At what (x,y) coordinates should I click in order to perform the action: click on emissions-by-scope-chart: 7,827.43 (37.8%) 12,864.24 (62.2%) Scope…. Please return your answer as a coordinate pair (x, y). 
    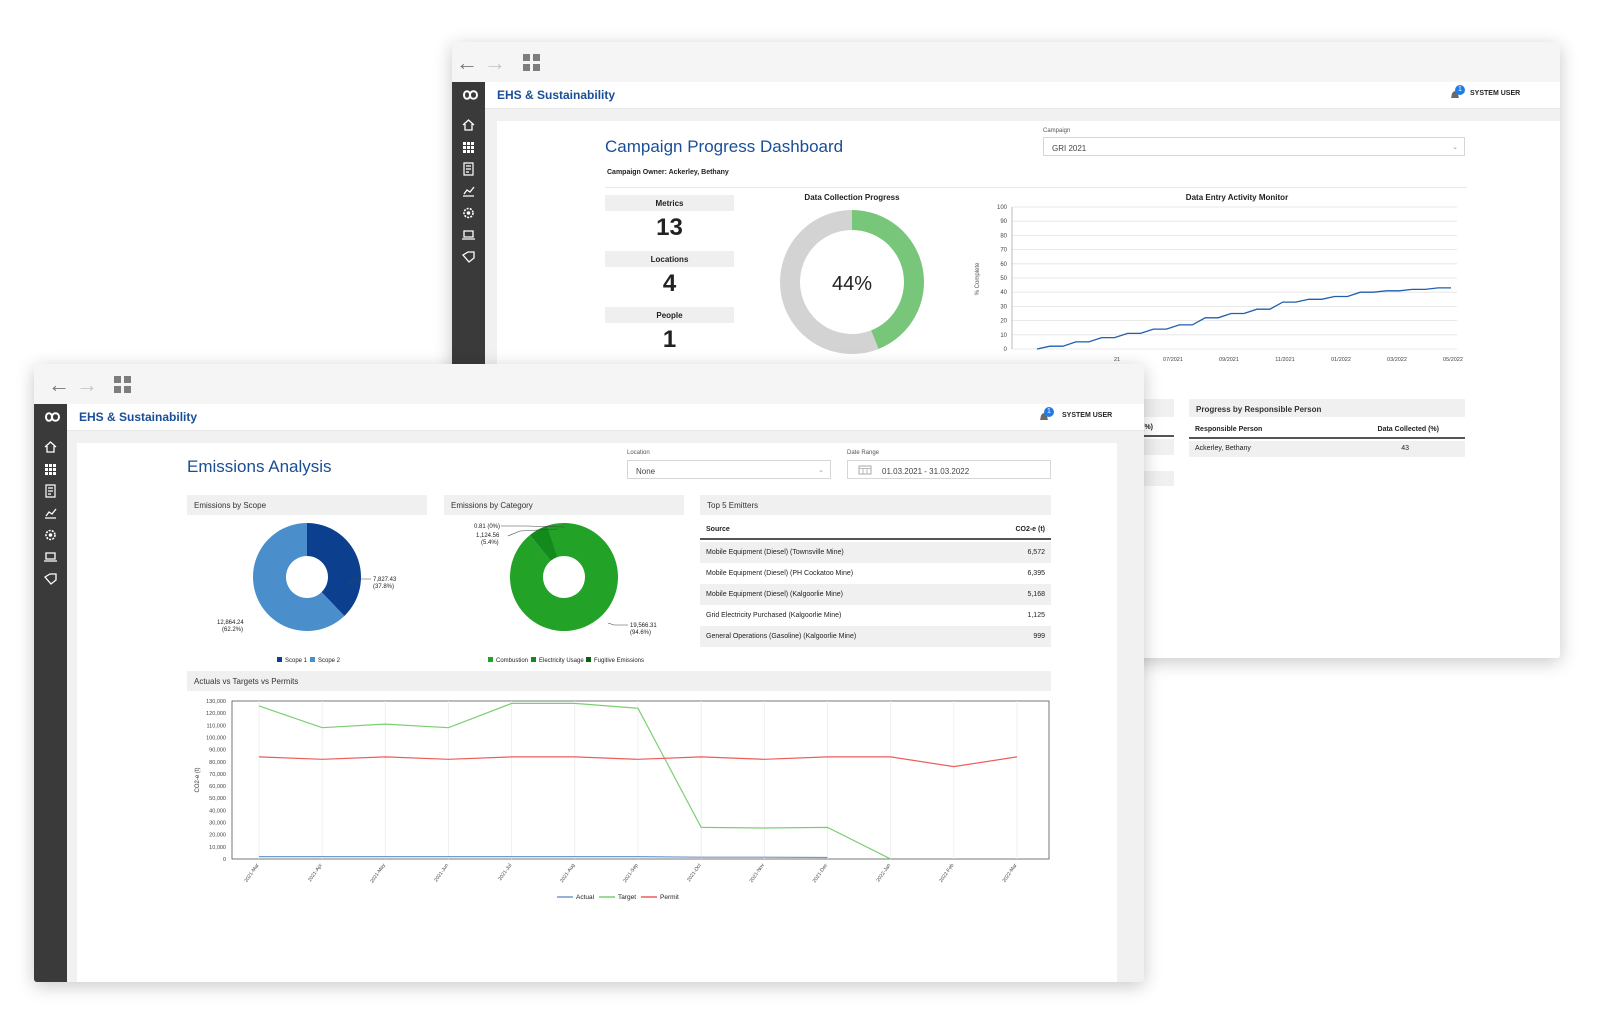
    Looking at the image, I should click on (307, 593).